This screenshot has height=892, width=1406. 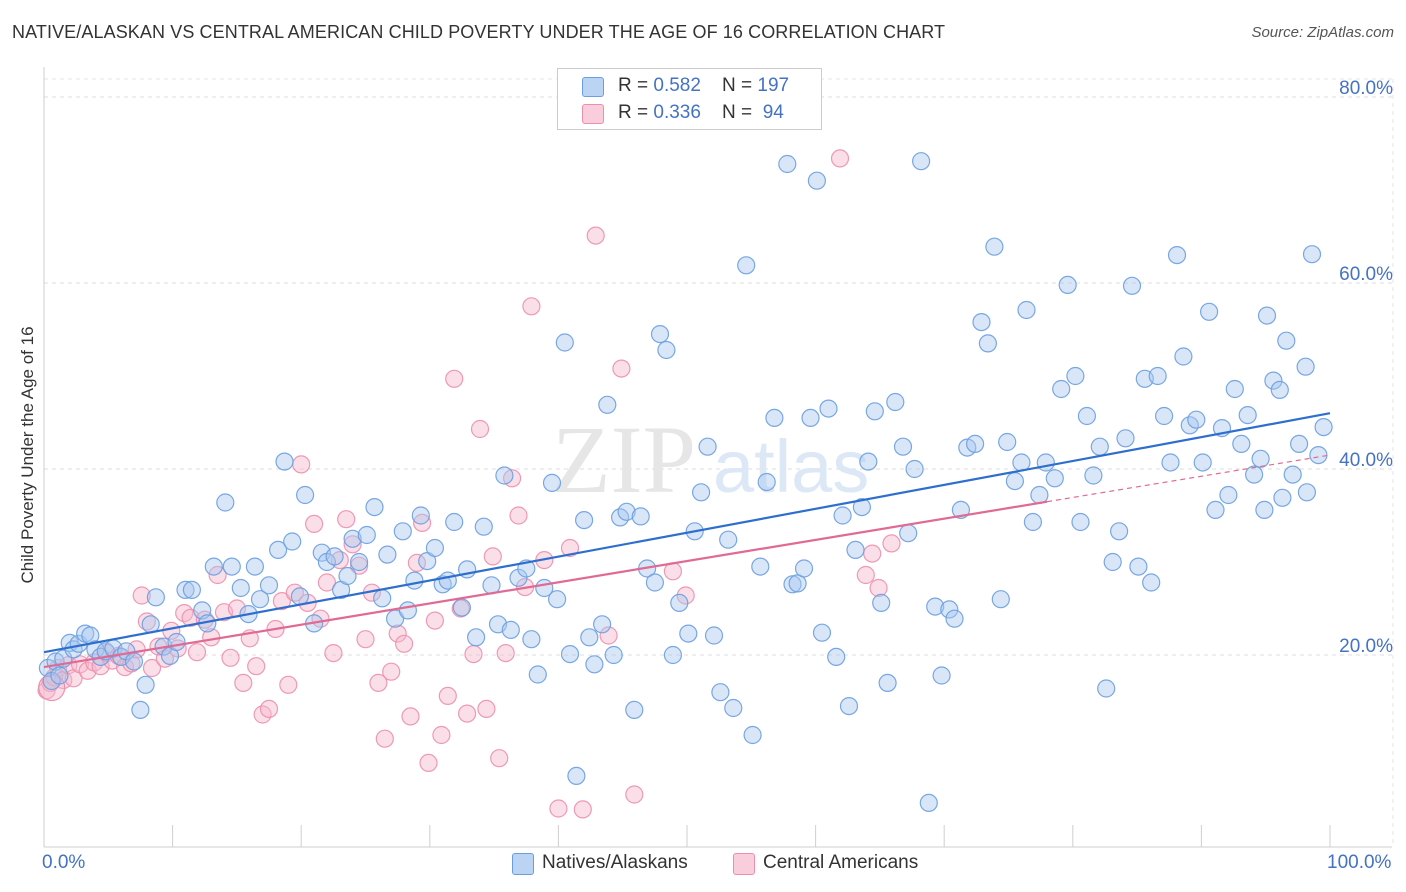 I want to click on bottom-legend-swatch-central, so click(x=744, y=864).